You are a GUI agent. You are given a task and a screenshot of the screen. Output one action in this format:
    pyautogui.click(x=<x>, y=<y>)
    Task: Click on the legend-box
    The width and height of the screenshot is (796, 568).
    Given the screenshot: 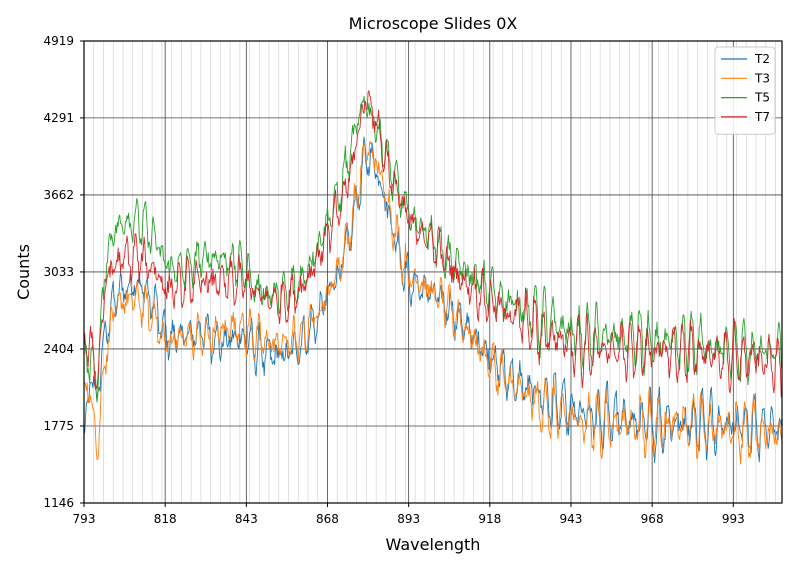 What is the action you would take?
    pyautogui.click(x=745, y=90)
    